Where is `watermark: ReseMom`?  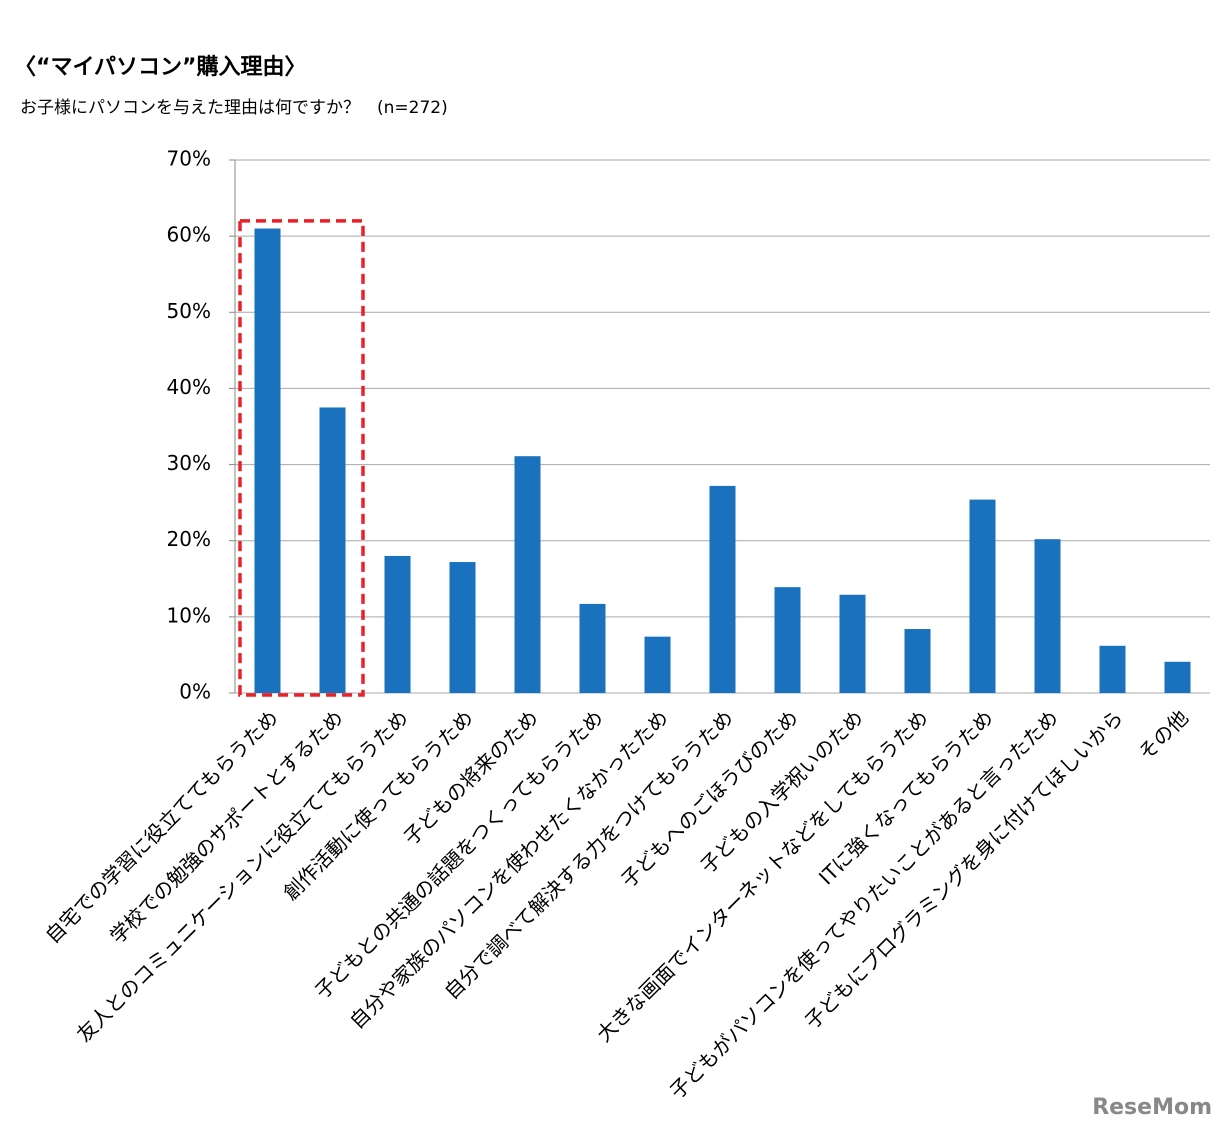
watermark: ReseMom is located at coordinates (1152, 1107).